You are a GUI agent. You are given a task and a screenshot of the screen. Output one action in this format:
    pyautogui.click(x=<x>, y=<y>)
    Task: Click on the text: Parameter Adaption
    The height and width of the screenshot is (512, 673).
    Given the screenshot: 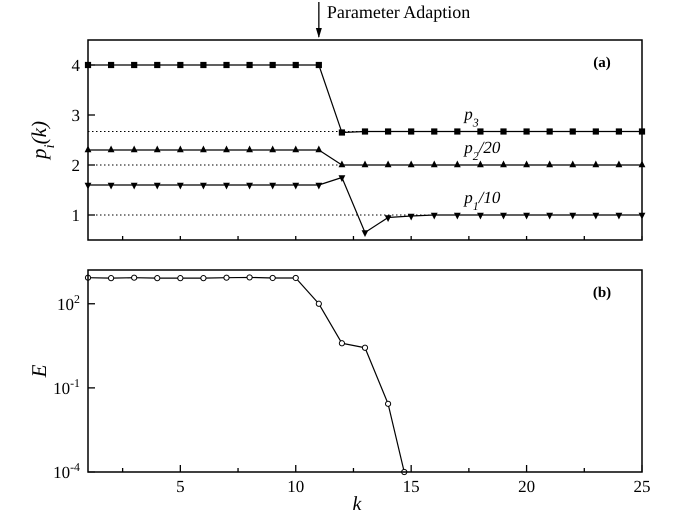 What is the action you would take?
    pyautogui.click(x=398, y=12)
    